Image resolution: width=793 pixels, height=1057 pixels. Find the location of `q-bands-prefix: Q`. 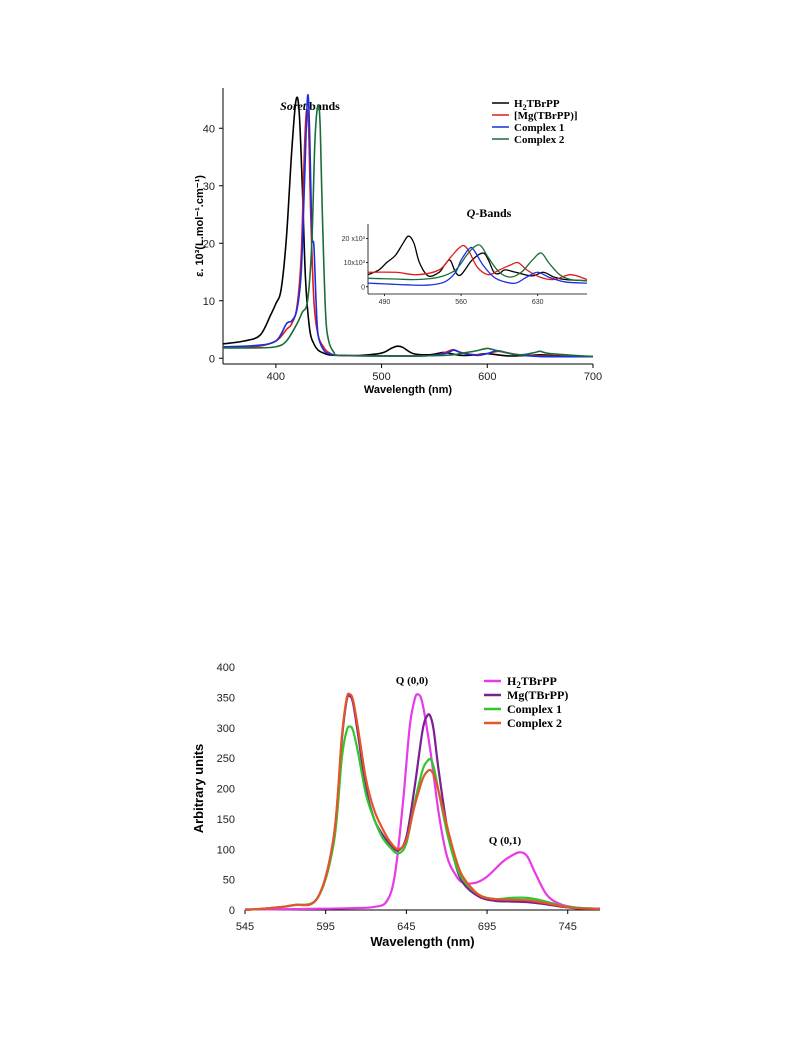

q-bands-prefix: Q is located at coordinates (471, 213).